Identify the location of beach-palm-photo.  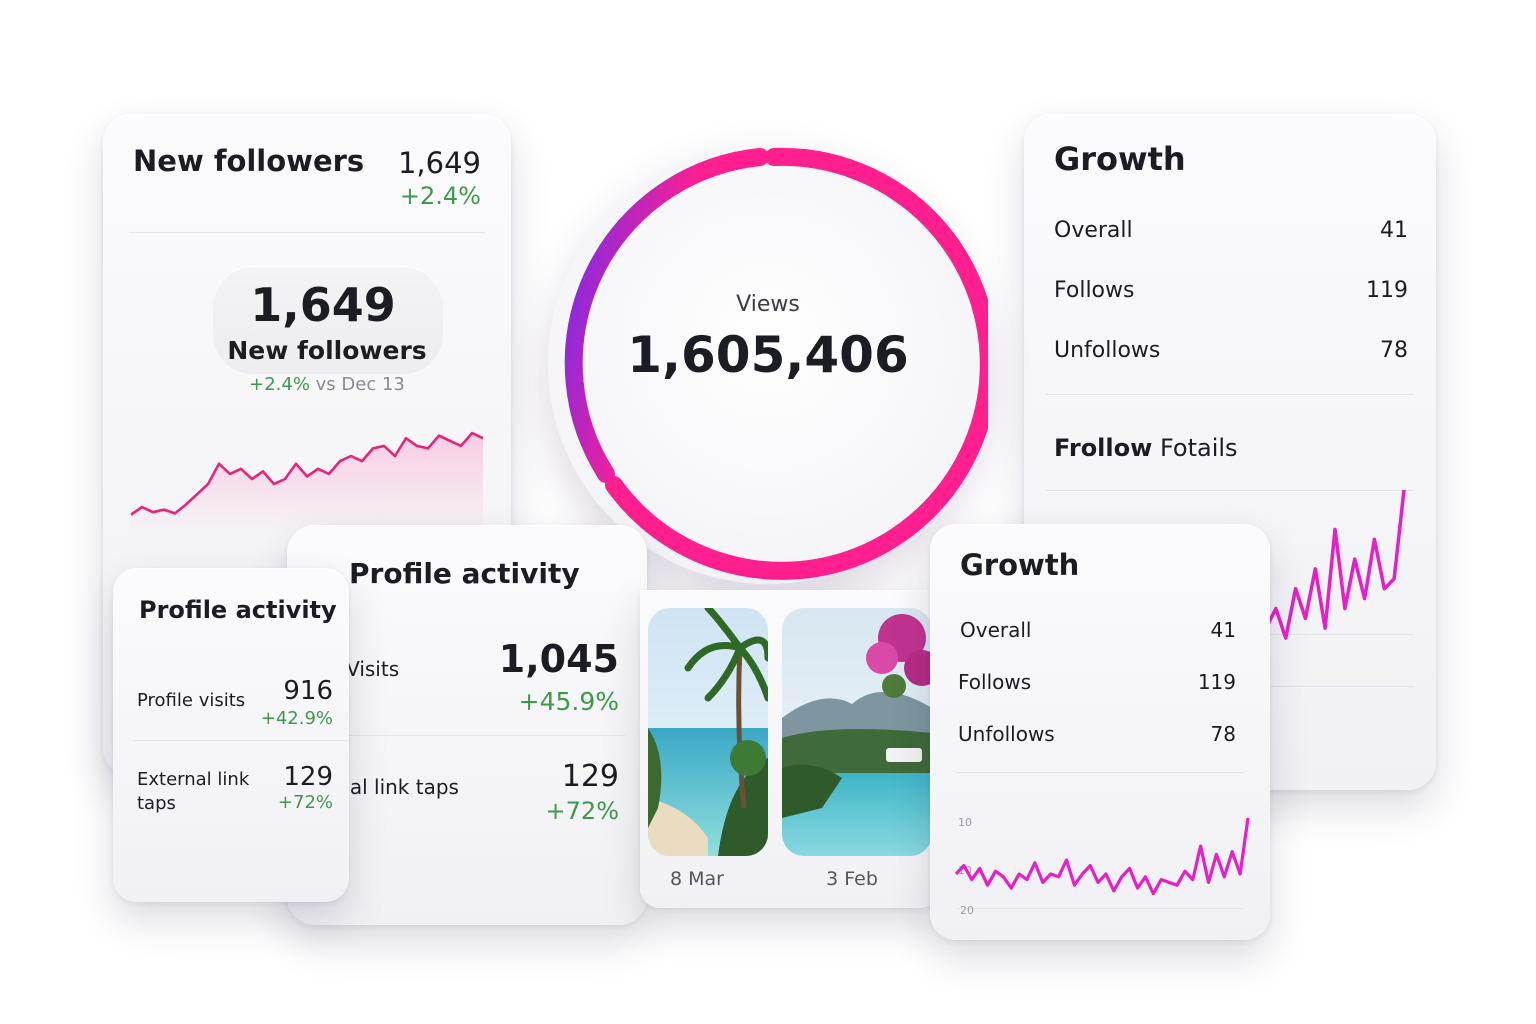
(708, 732).